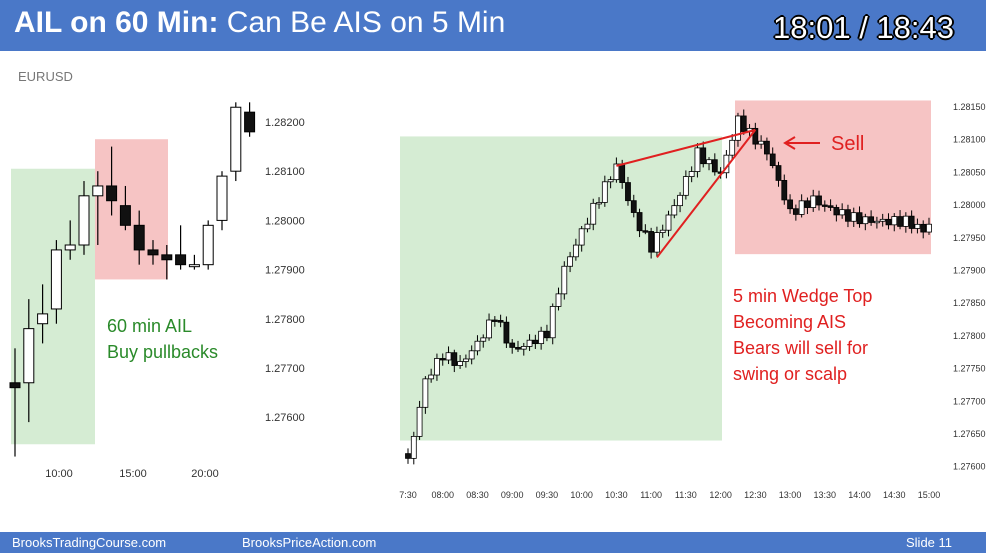 The width and height of the screenshot is (986, 553). Describe the element at coordinates (802, 296) in the screenshot. I see `annotation-5min-line1: 5 min Wedge Top` at that location.